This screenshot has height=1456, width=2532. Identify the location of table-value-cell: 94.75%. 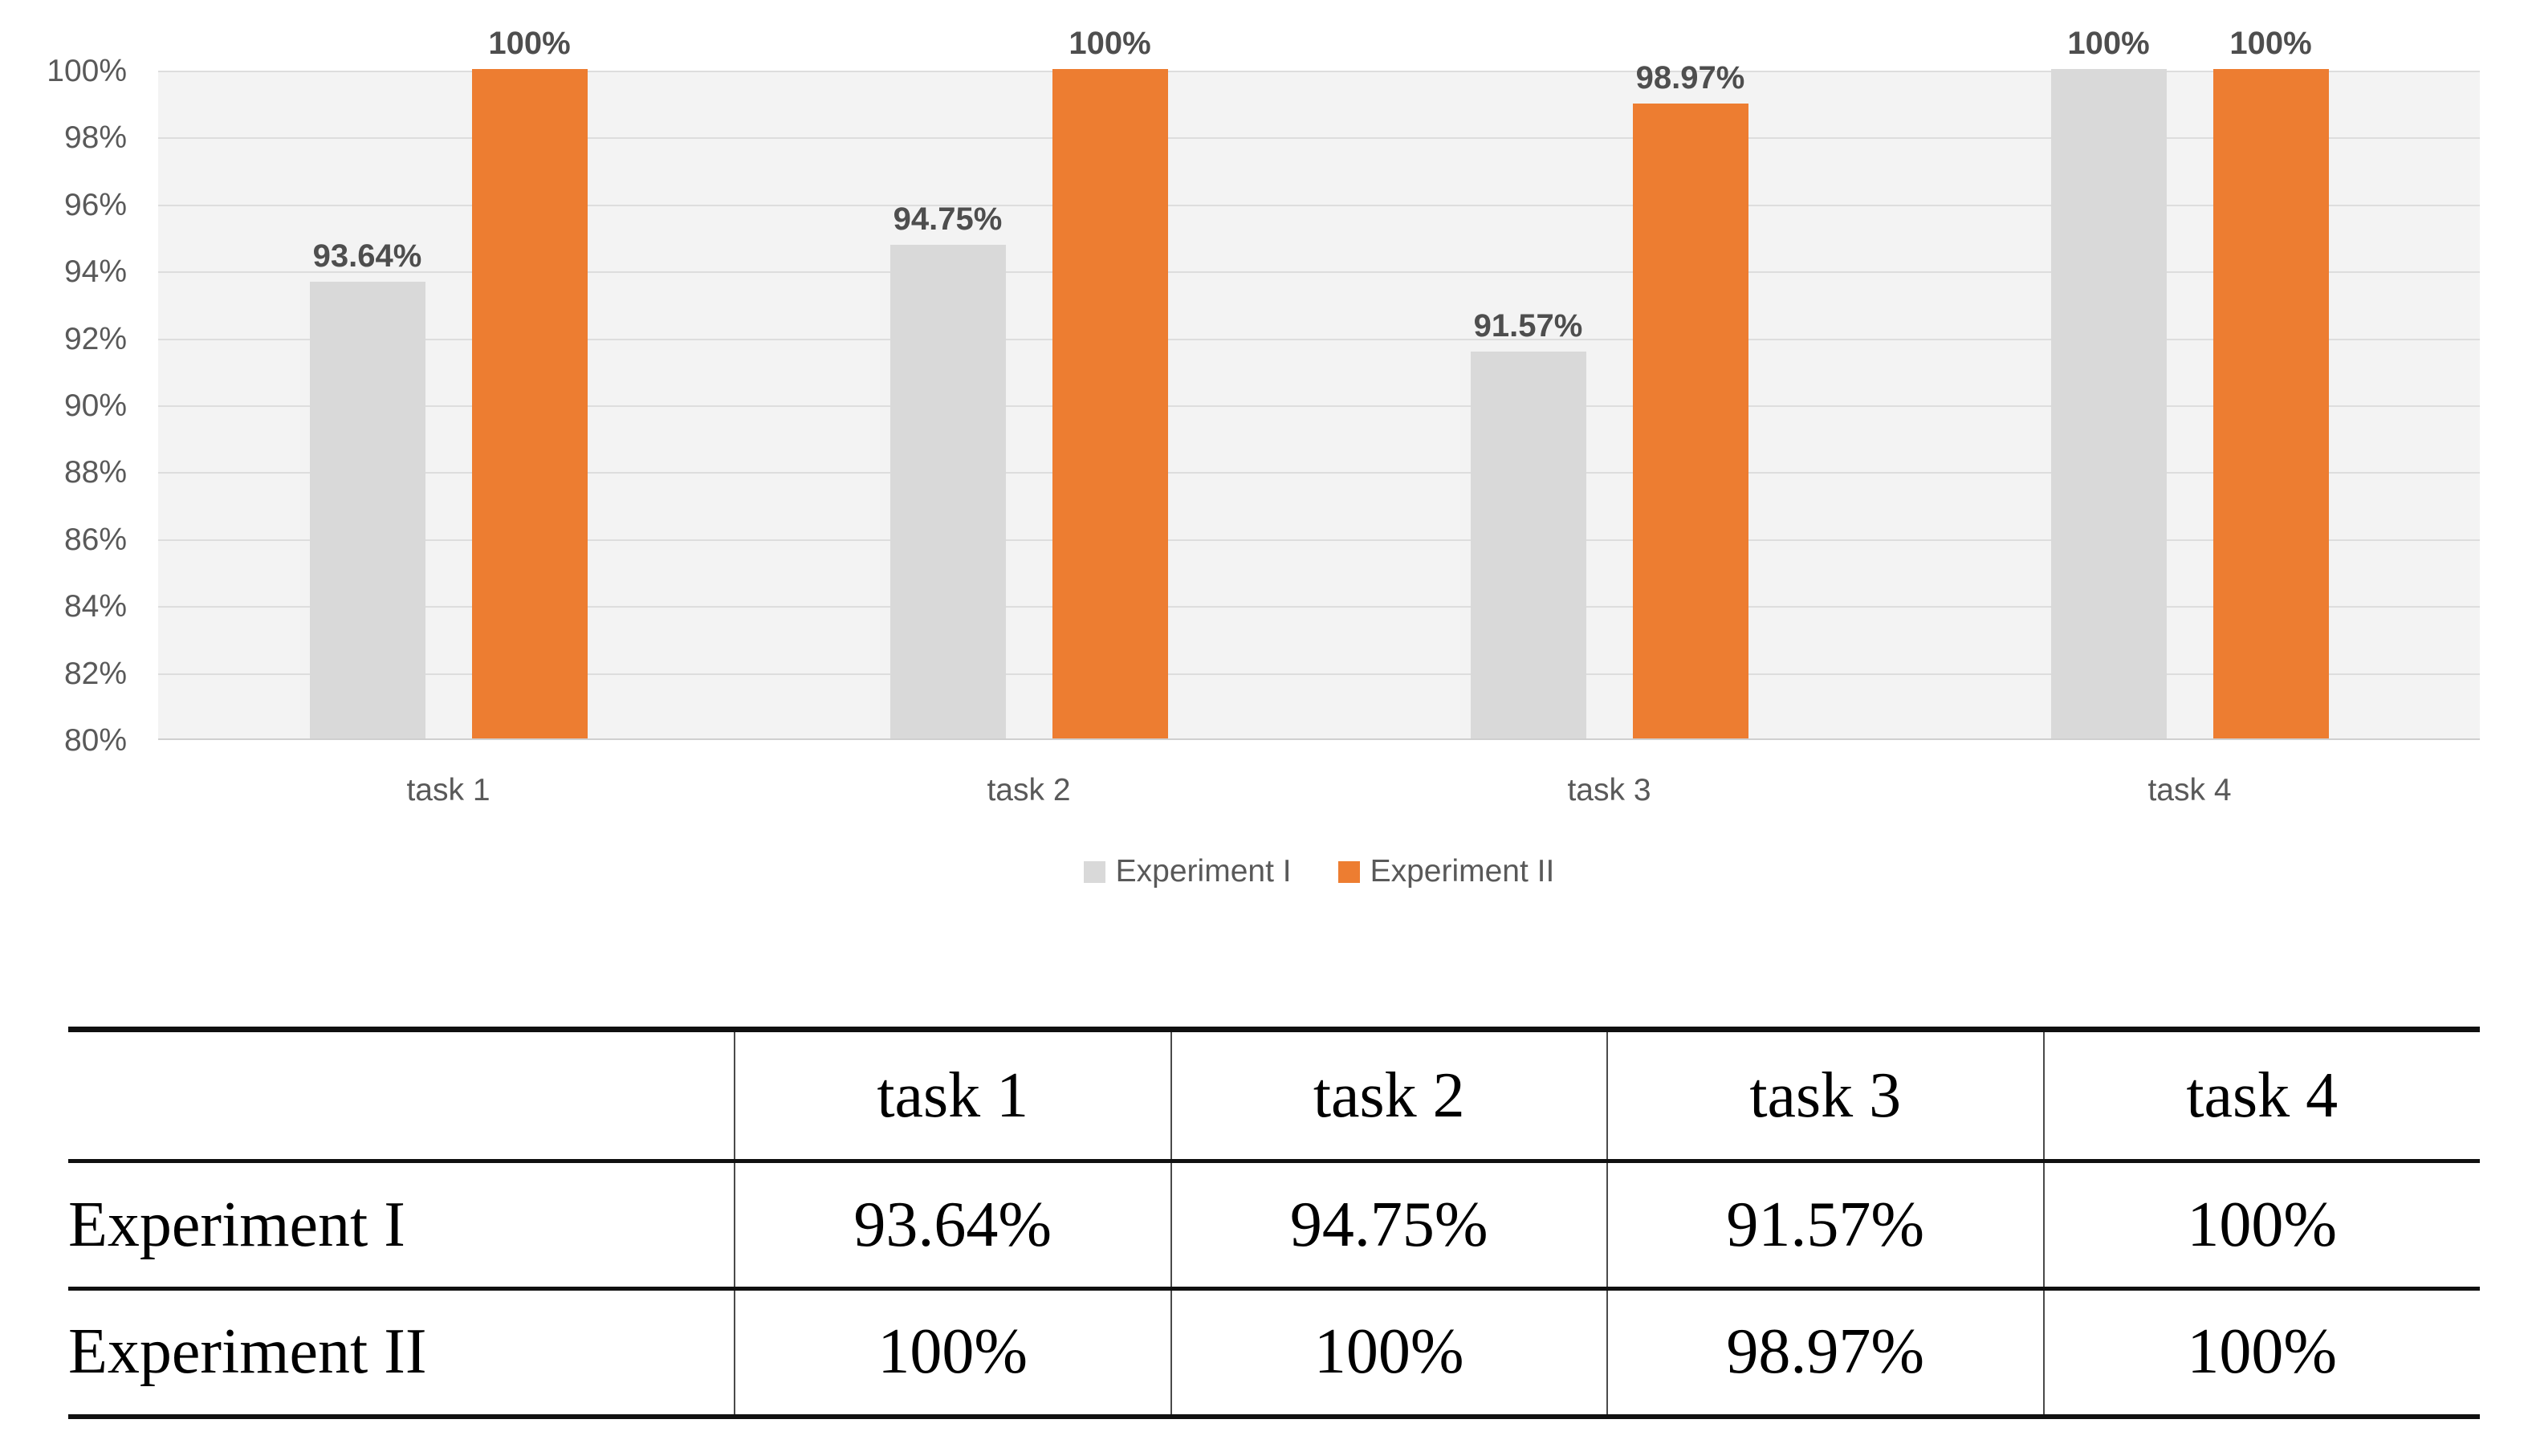
(1389, 1225).